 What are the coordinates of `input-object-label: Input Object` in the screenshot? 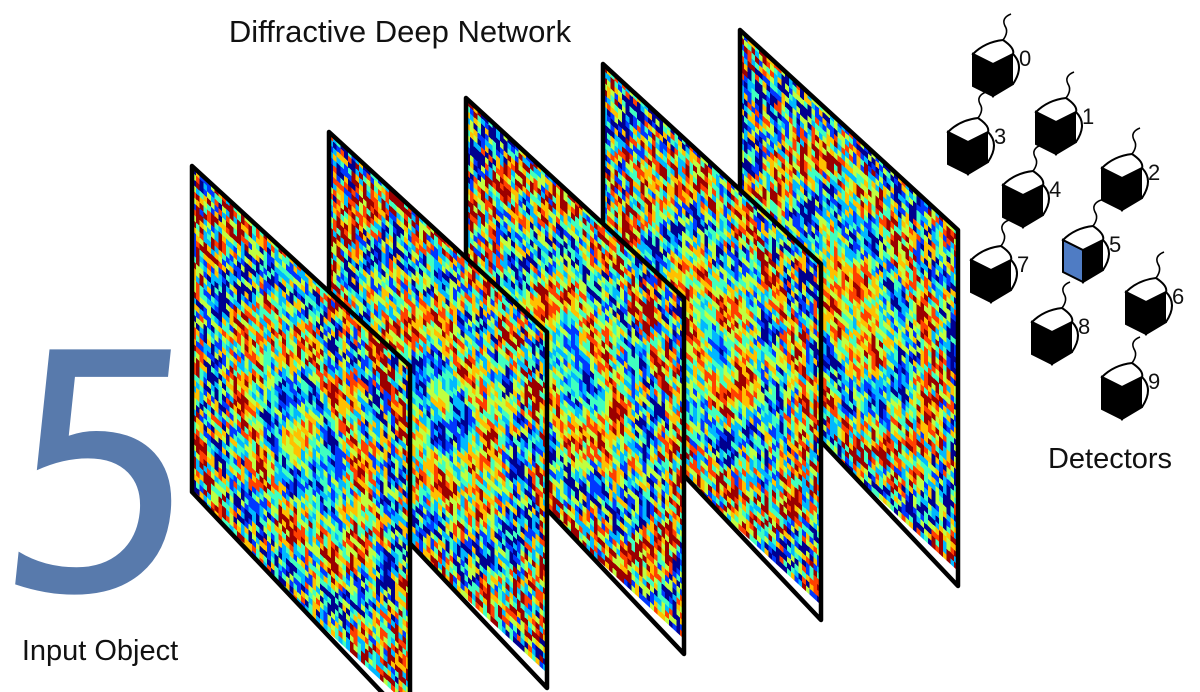 It's located at (100, 651).